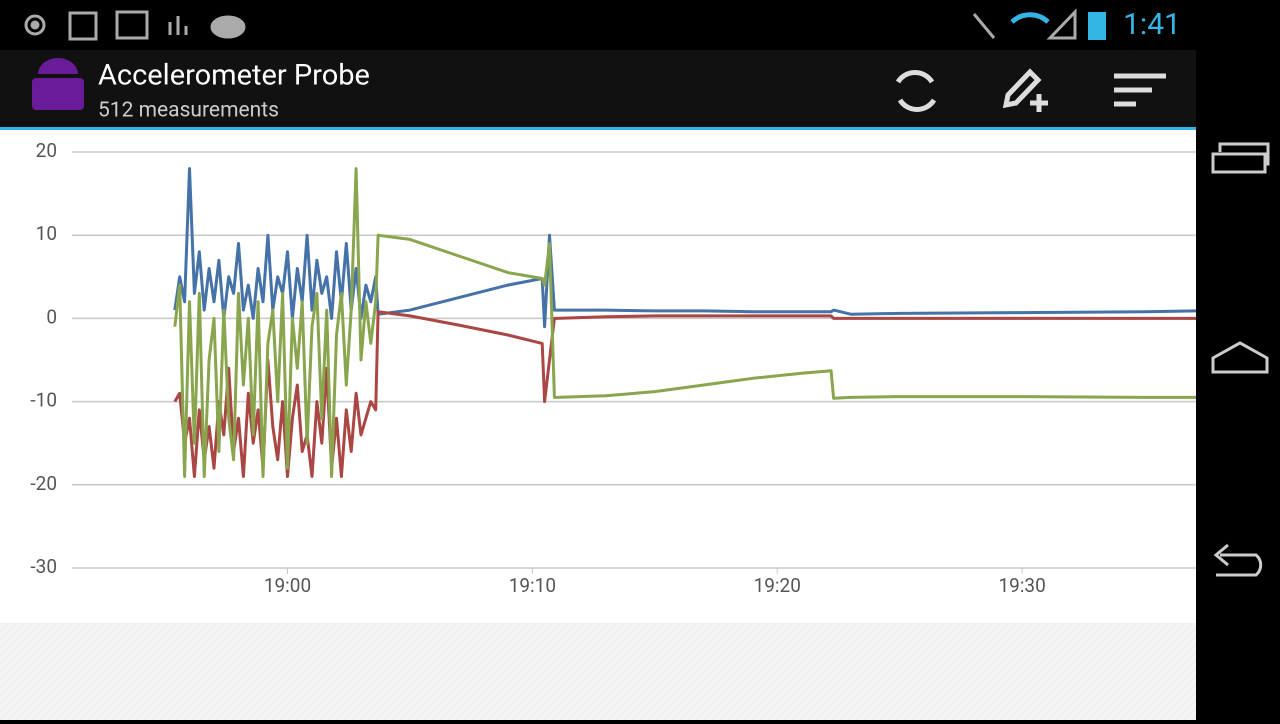  What do you see at coordinates (43, 400) in the screenshot?
I see `y-tick-label: -10` at bounding box center [43, 400].